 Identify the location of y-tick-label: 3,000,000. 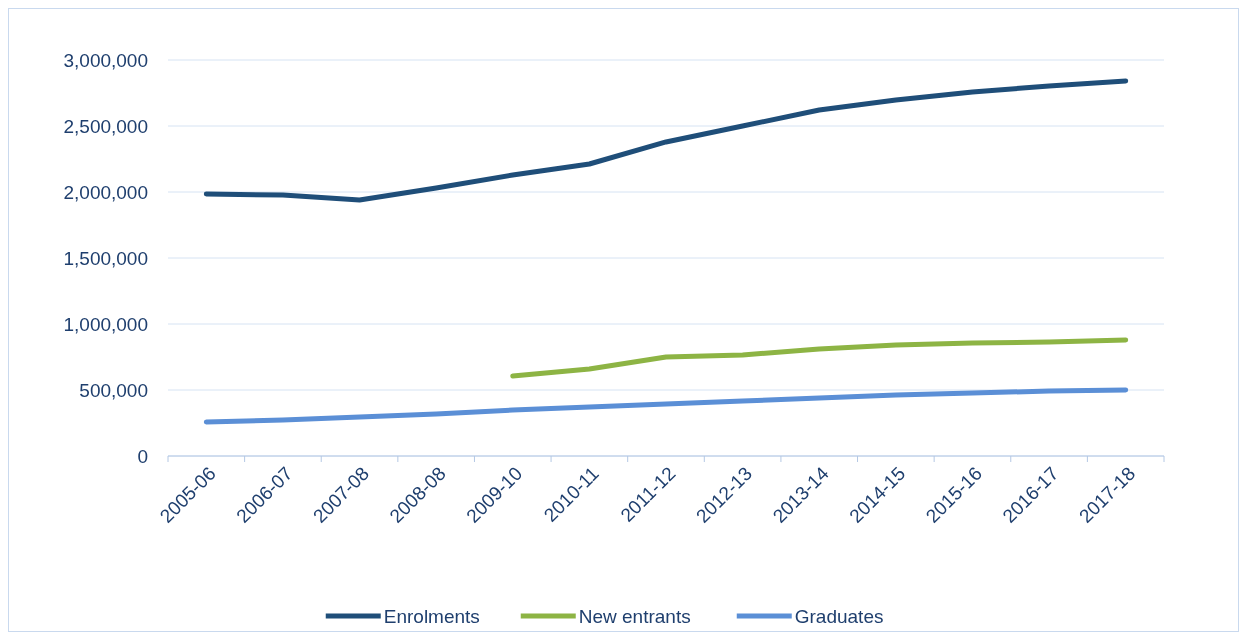
(105, 60).